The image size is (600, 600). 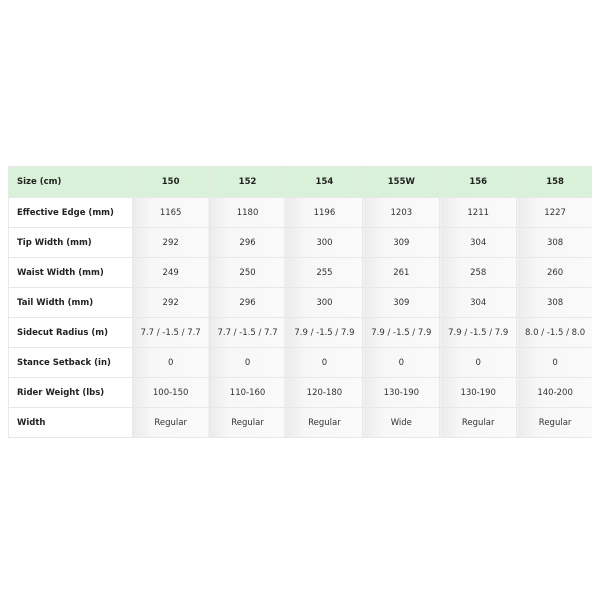 What do you see at coordinates (324, 392) in the screenshot?
I see `table-cell: 120-180` at bounding box center [324, 392].